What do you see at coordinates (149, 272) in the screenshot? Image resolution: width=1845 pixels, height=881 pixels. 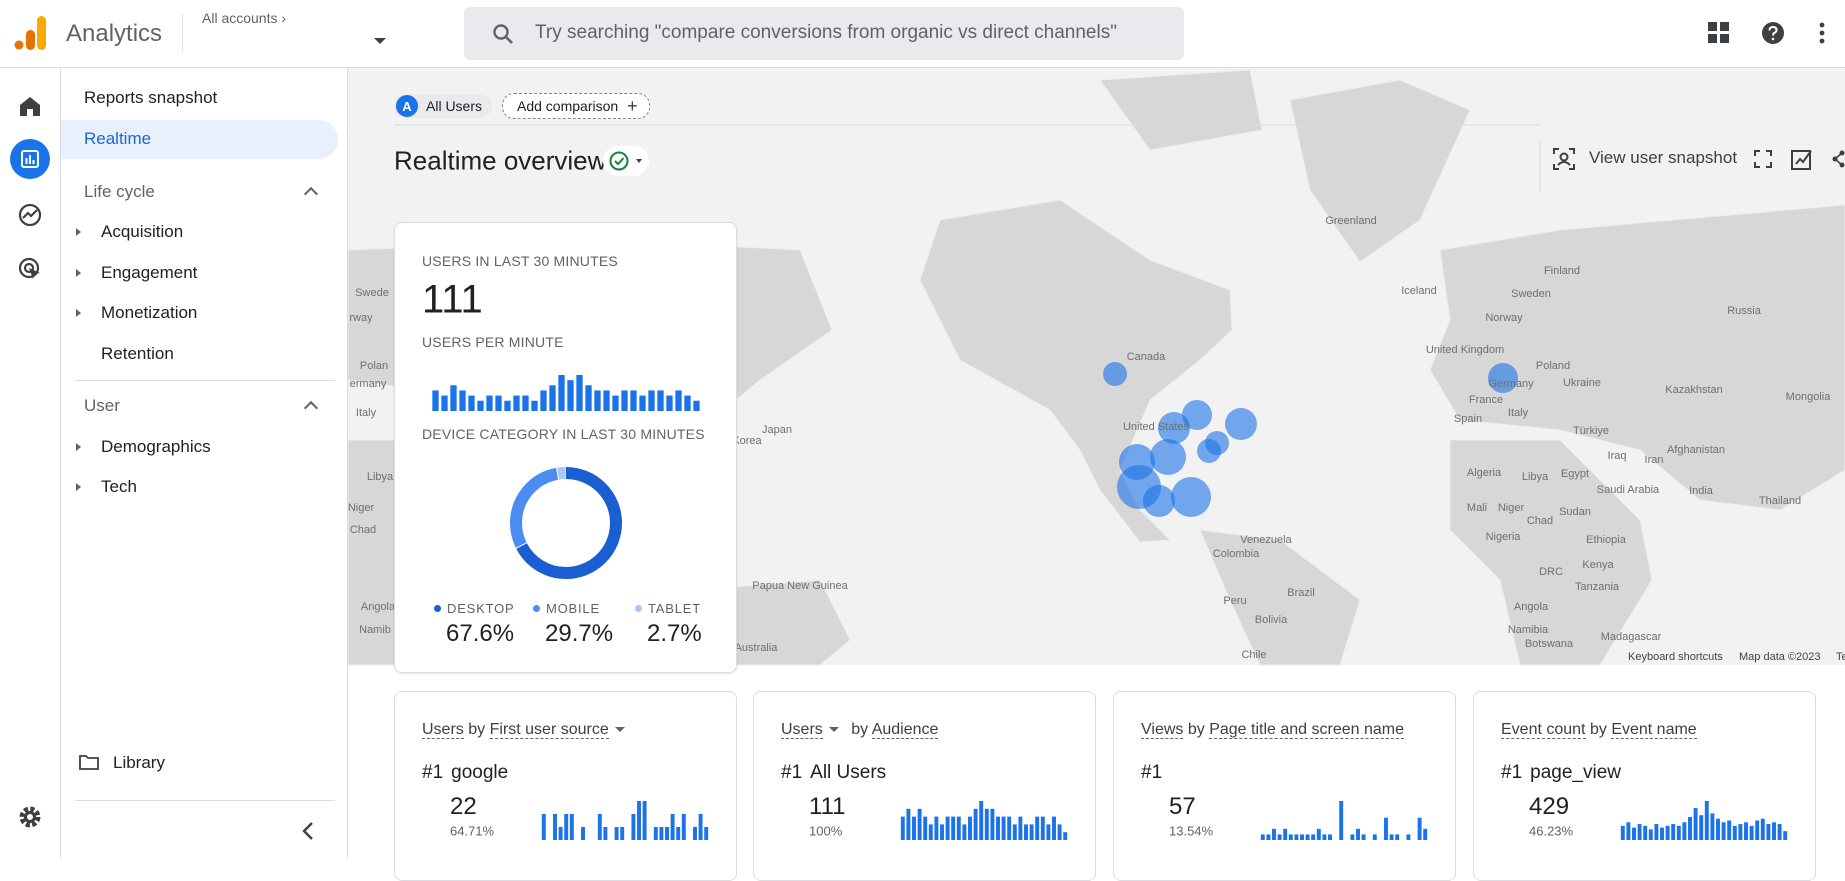 I see `nav-item: Engagement` at bounding box center [149, 272].